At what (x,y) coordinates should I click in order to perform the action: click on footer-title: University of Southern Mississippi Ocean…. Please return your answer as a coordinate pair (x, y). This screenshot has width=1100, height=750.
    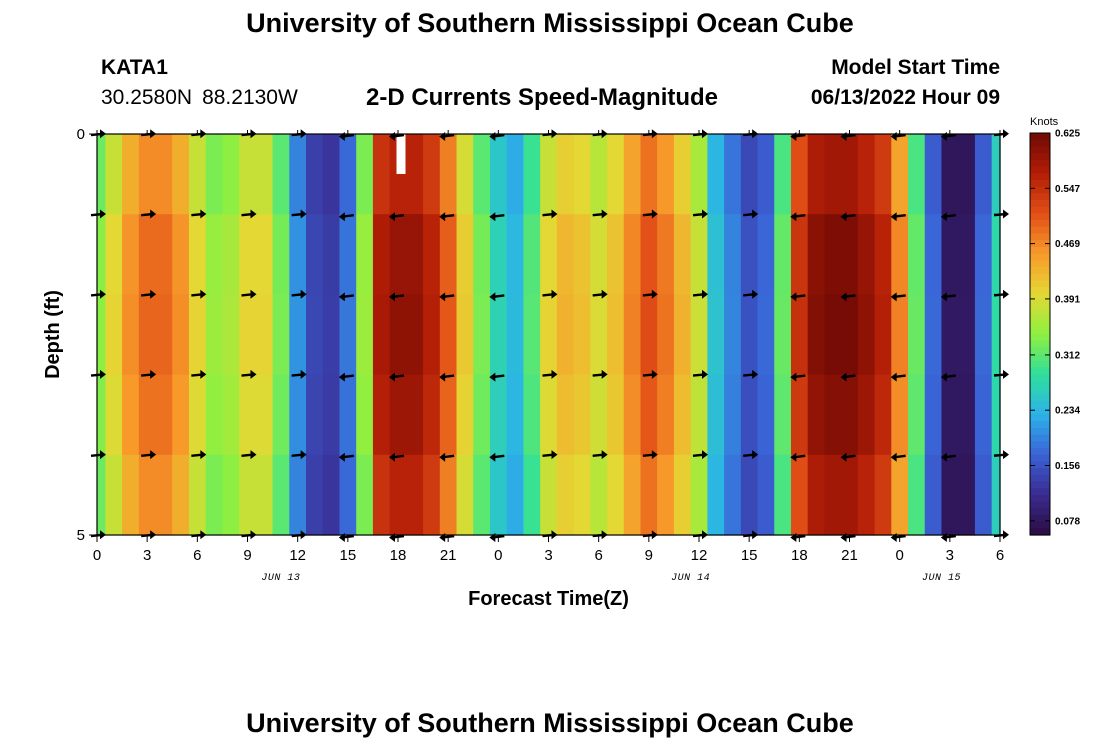
    Looking at the image, I should click on (550, 723).